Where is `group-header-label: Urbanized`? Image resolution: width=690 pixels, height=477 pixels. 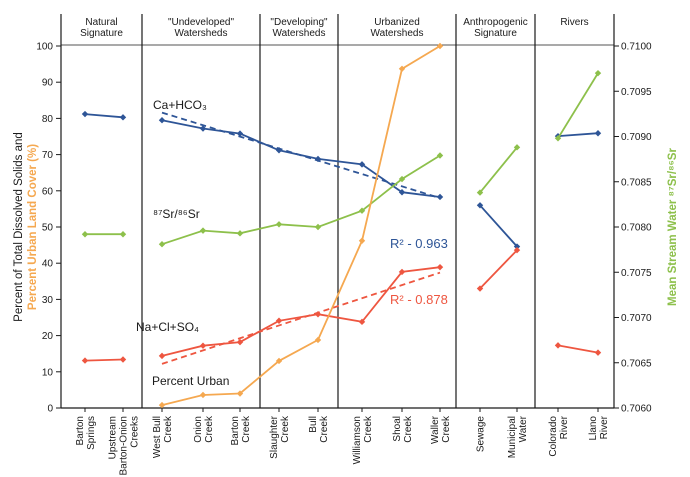 group-header-label: Urbanized is located at coordinates (397, 22).